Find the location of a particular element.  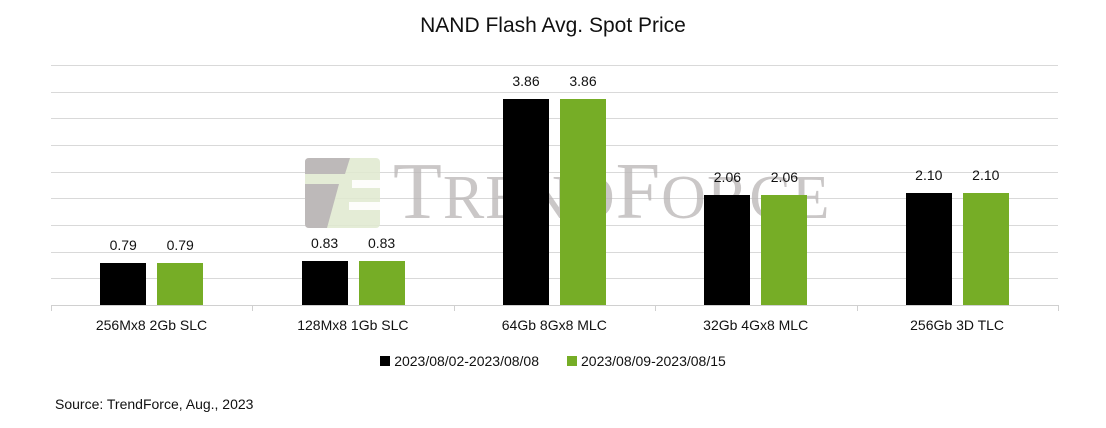

legend-item-series-2: 2023/08/09-2023/08/15 is located at coordinates (646, 361).